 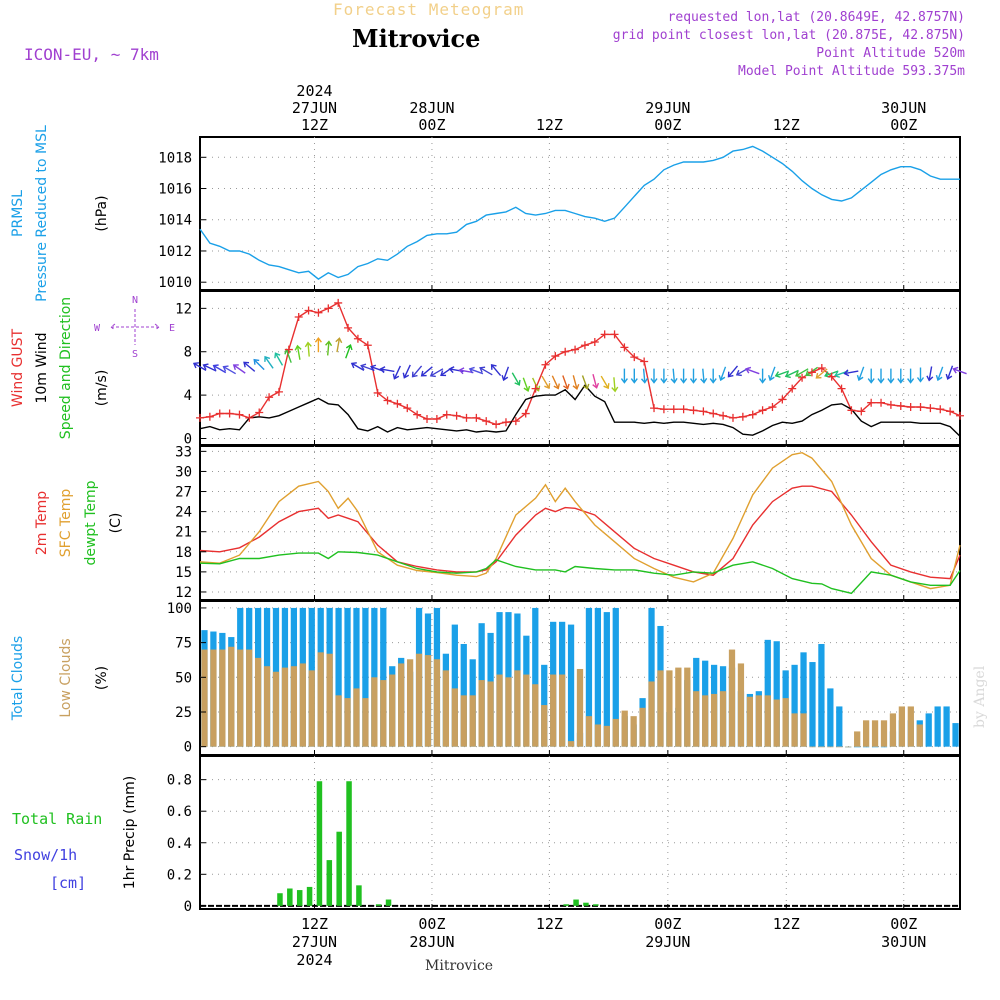 What do you see at coordinates (91, 54) in the screenshot?
I see `model-label: ICON-EU, ~ 7km` at bounding box center [91, 54].